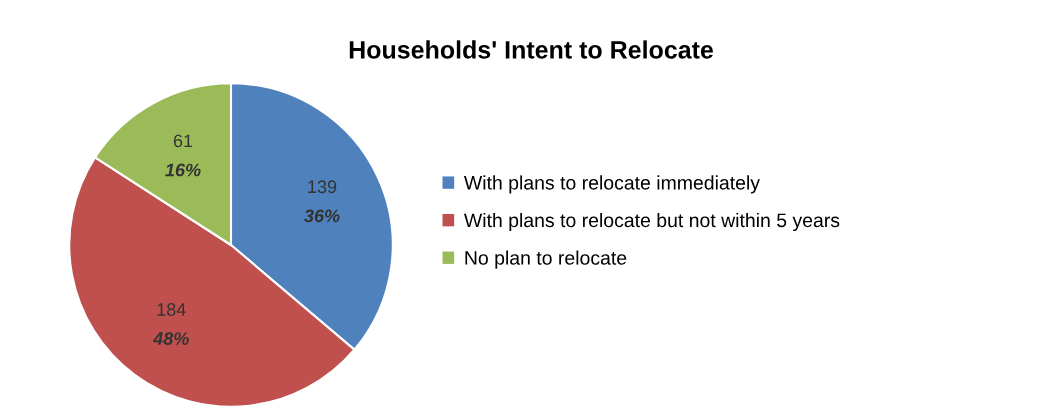  Describe the element at coordinates (170, 324) in the screenshot. I see `data-label: 184 48%` at that location.